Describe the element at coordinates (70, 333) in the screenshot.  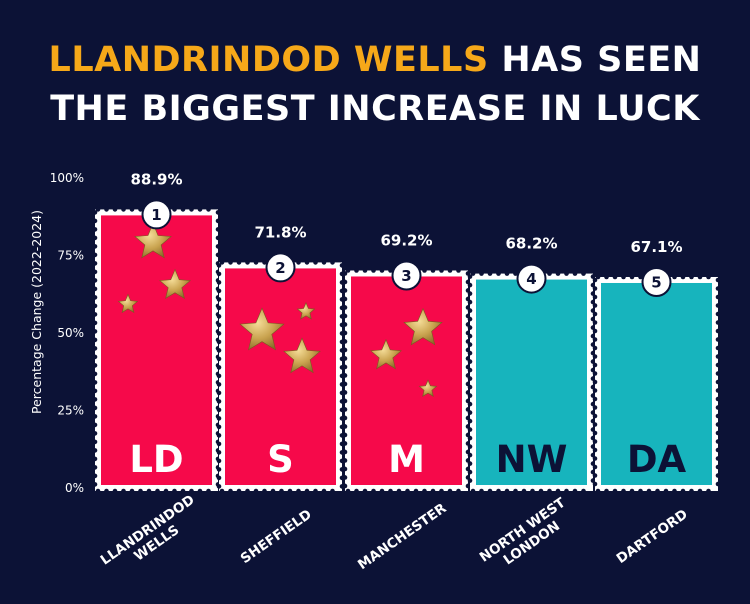
I see `y-tick-label: 50%` at that location.